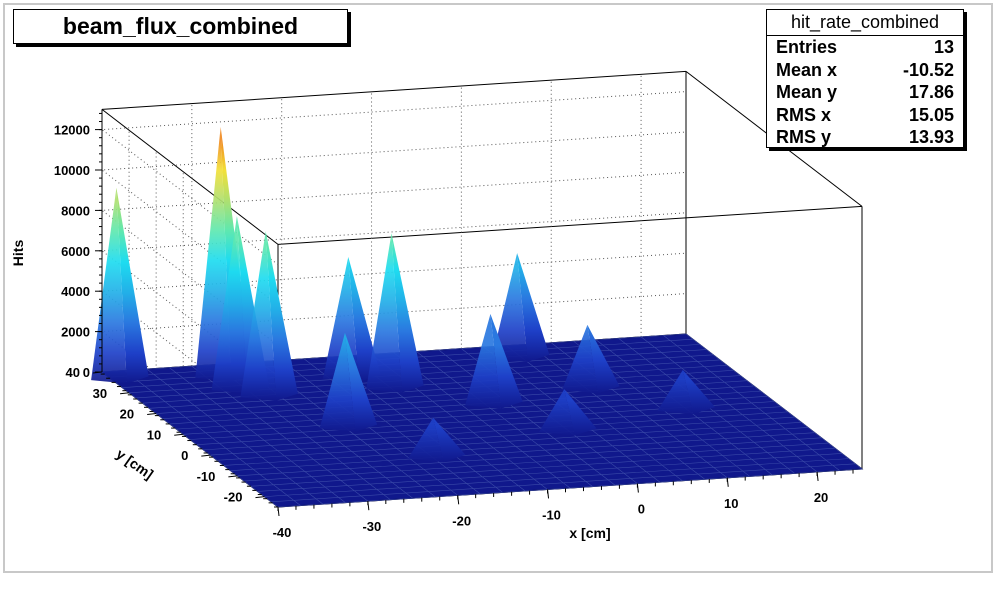 The height and width of the screenshot is (589, 999). I want to click on z-tick-label: 4000, so click(75, 291).